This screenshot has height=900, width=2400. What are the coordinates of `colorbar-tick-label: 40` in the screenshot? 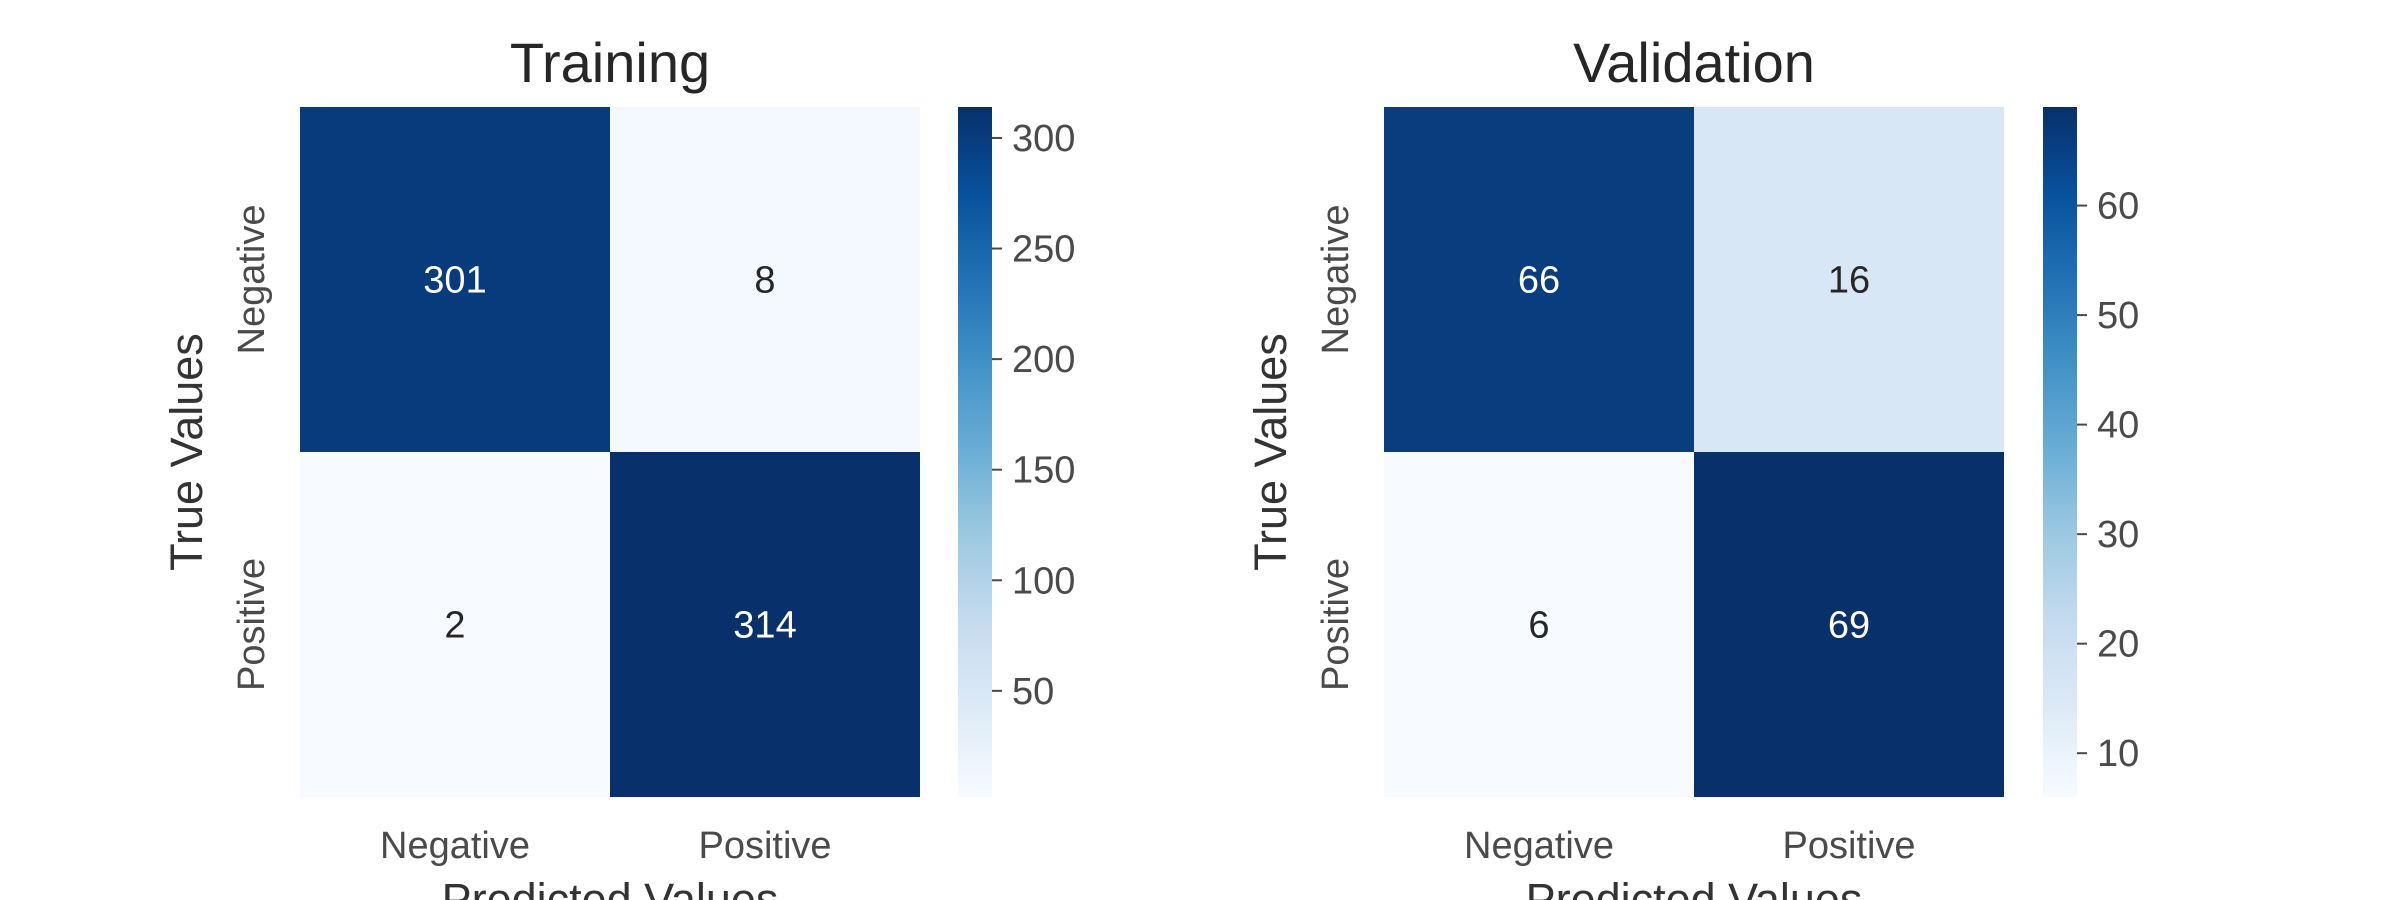 It's located at (2118, 426).